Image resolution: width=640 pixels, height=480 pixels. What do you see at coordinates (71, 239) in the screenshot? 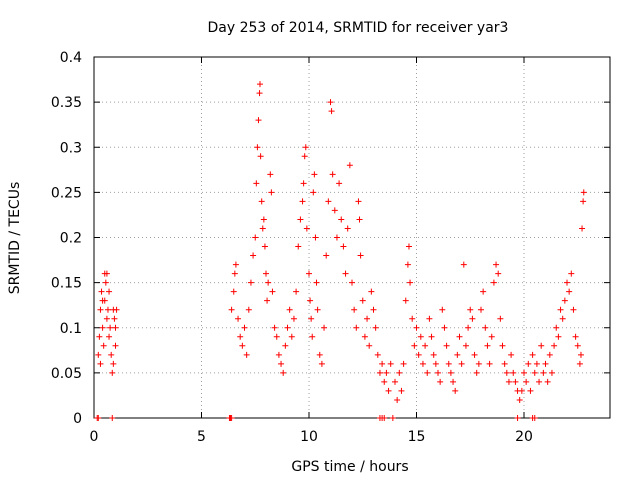
I see `y-tick-label: 0.2` at bounding box center [71, 239].